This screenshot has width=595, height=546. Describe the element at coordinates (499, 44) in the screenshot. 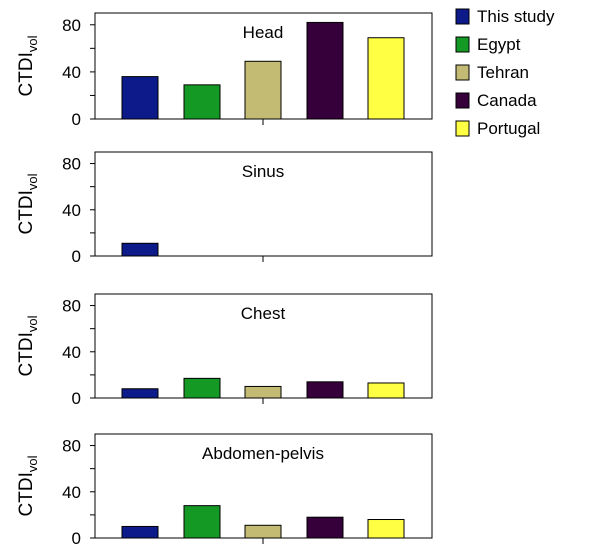

I see `legend-label: Egypt` at that location.